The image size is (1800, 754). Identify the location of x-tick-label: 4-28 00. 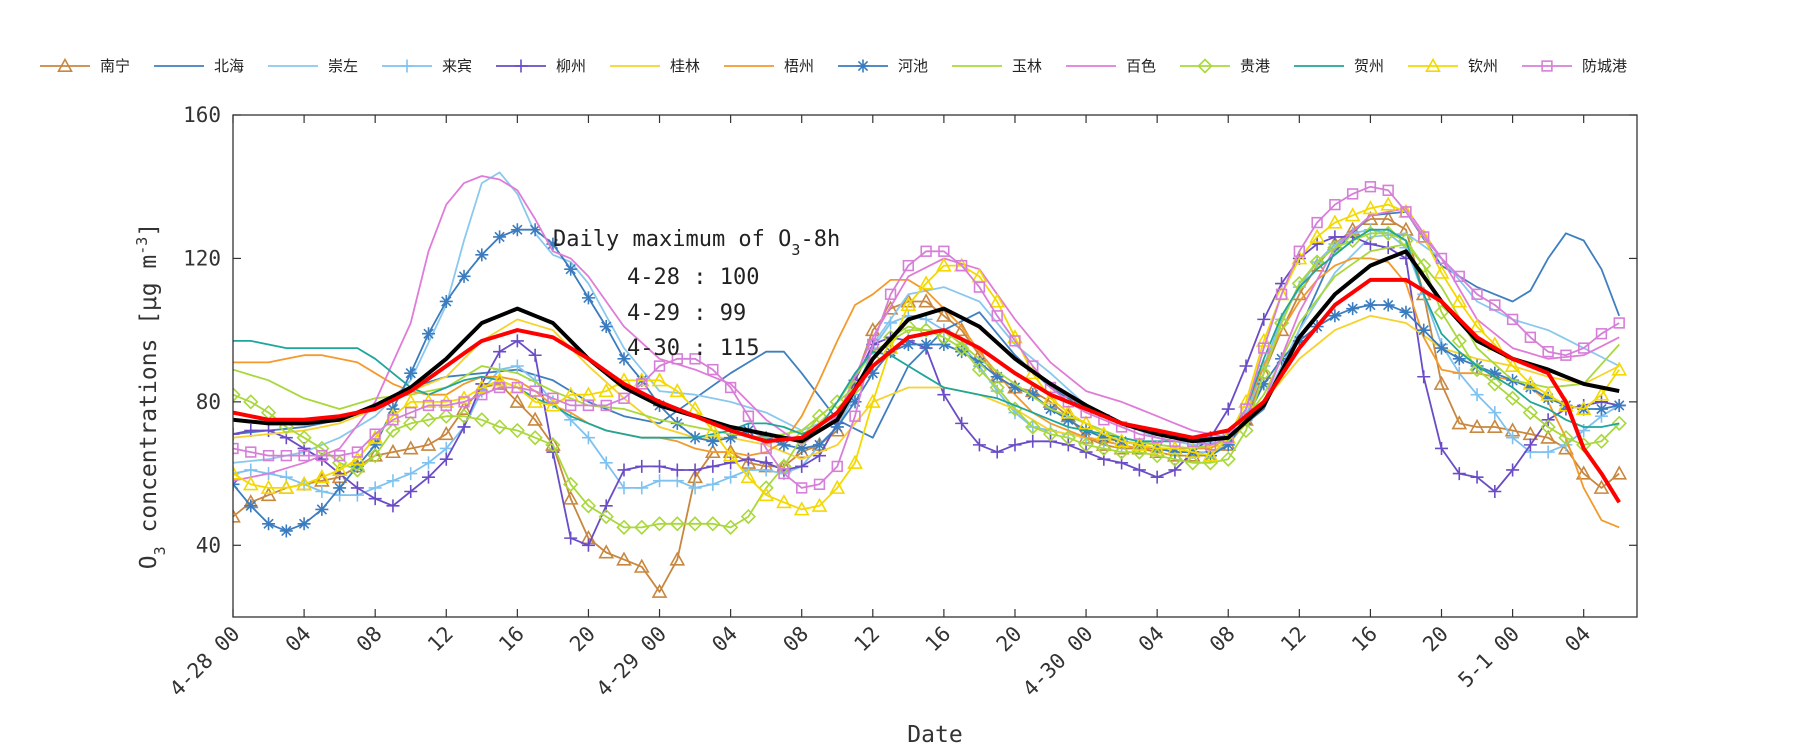
(205, 662).